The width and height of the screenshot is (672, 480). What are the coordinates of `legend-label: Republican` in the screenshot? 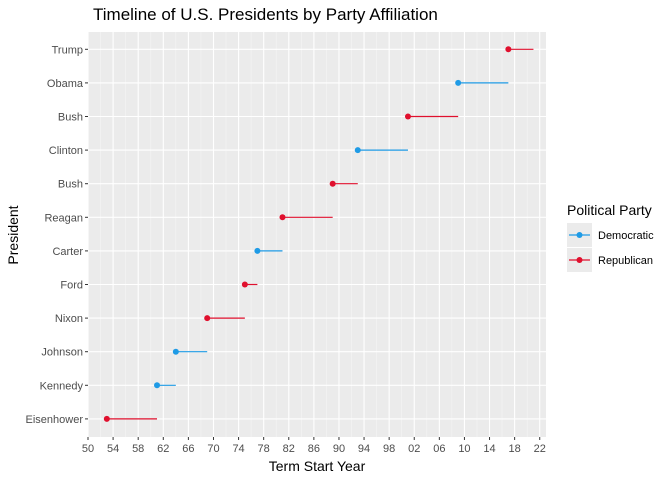 It's located at (625, 261).